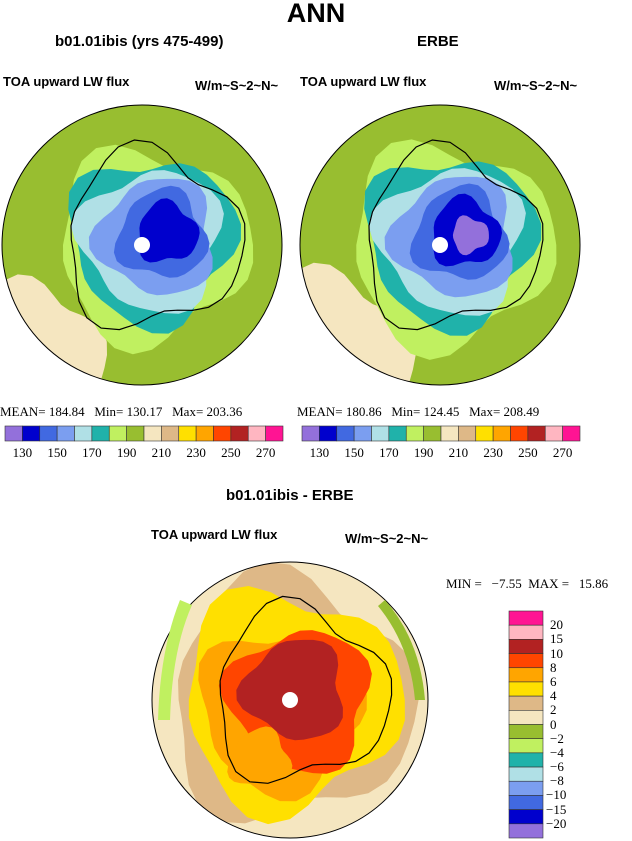  What do you see at coordinates (553, 710) in the screenshot?
I see `colorbar-tick-label: 2` at bounding box center [553, 710].